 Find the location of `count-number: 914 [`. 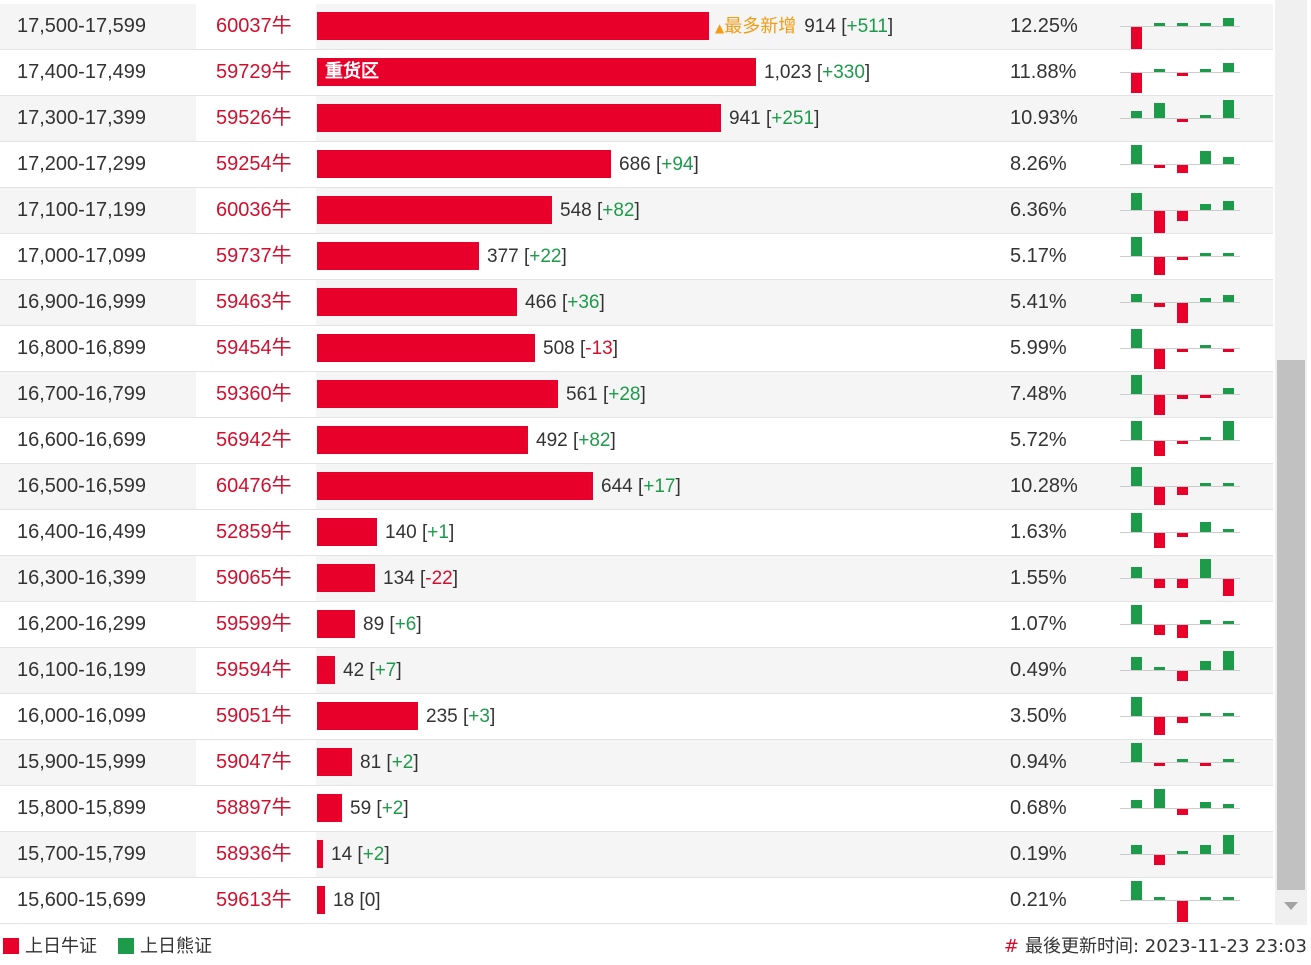

count-number: 914 [ is located at coordinates (825, 26).